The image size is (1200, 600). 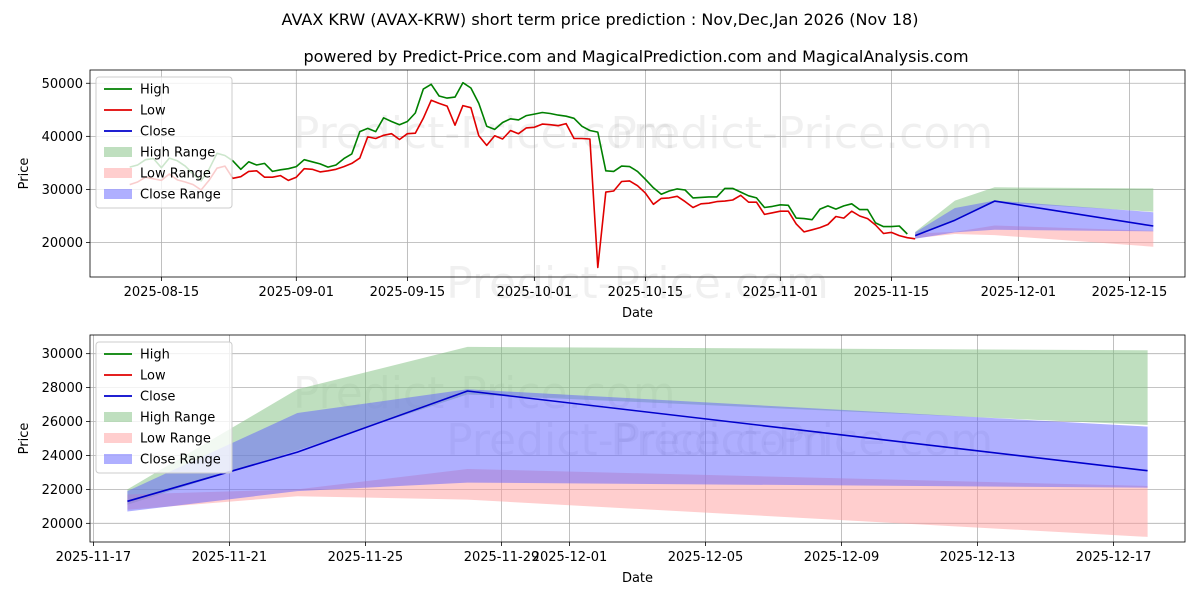 I want to click on high-range-band, so click(x=1034, y=212).